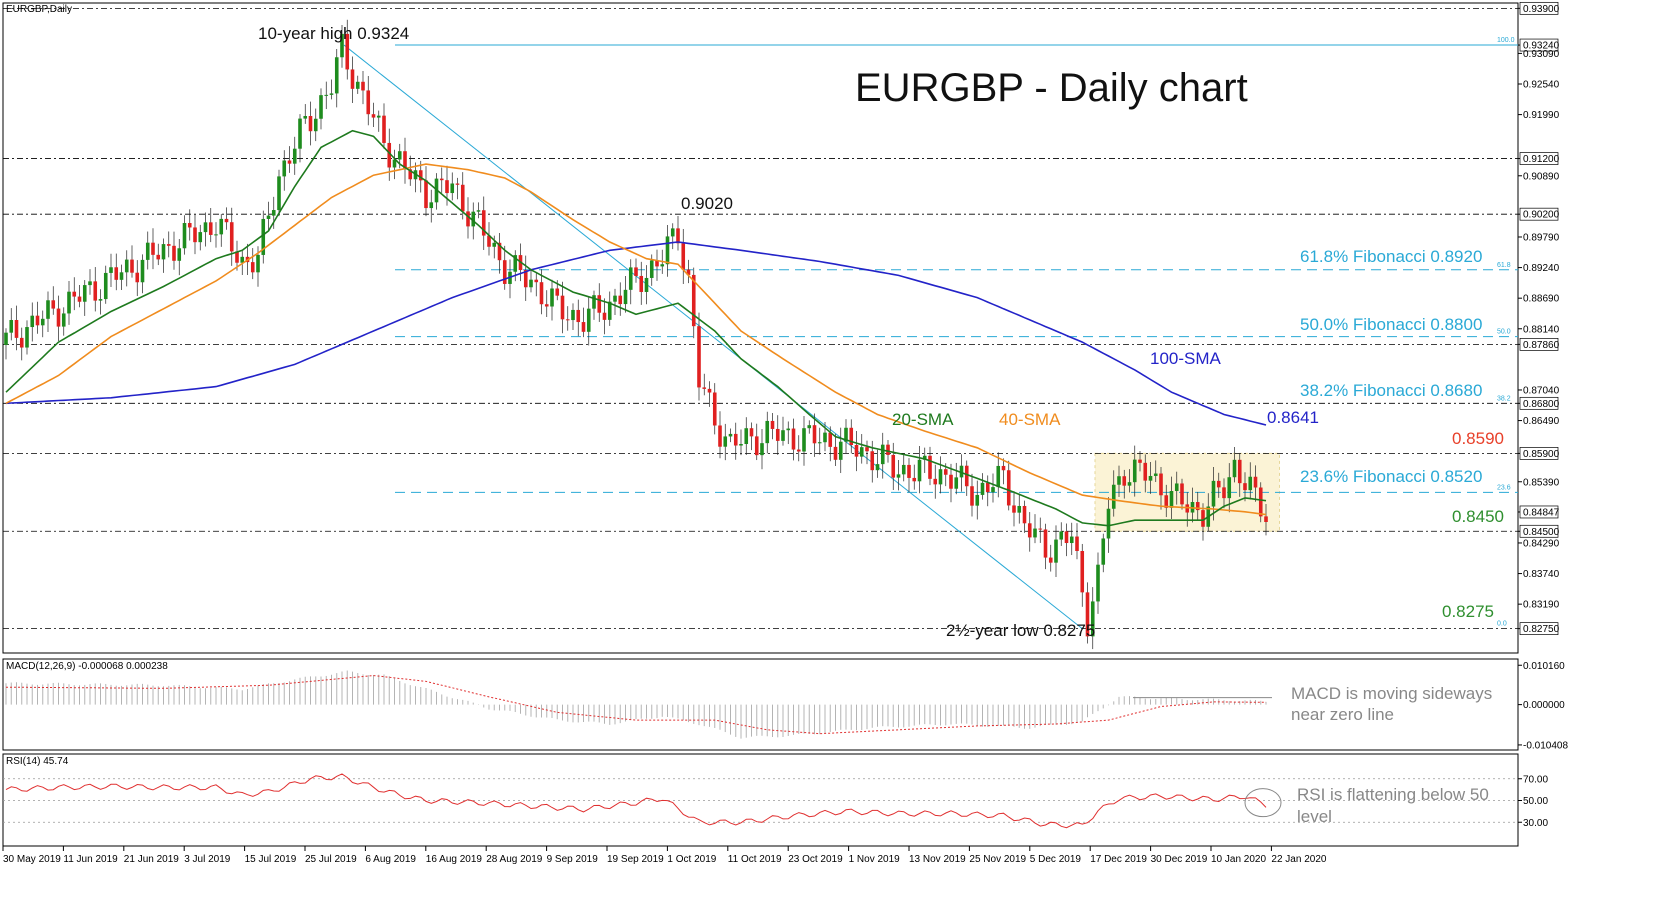 The height and width of the screenshot is (919, 1662). Describe the element at coordinates (1535, 823) in the screenshot. I see `rsi-tick-label: 30.00` at that location.